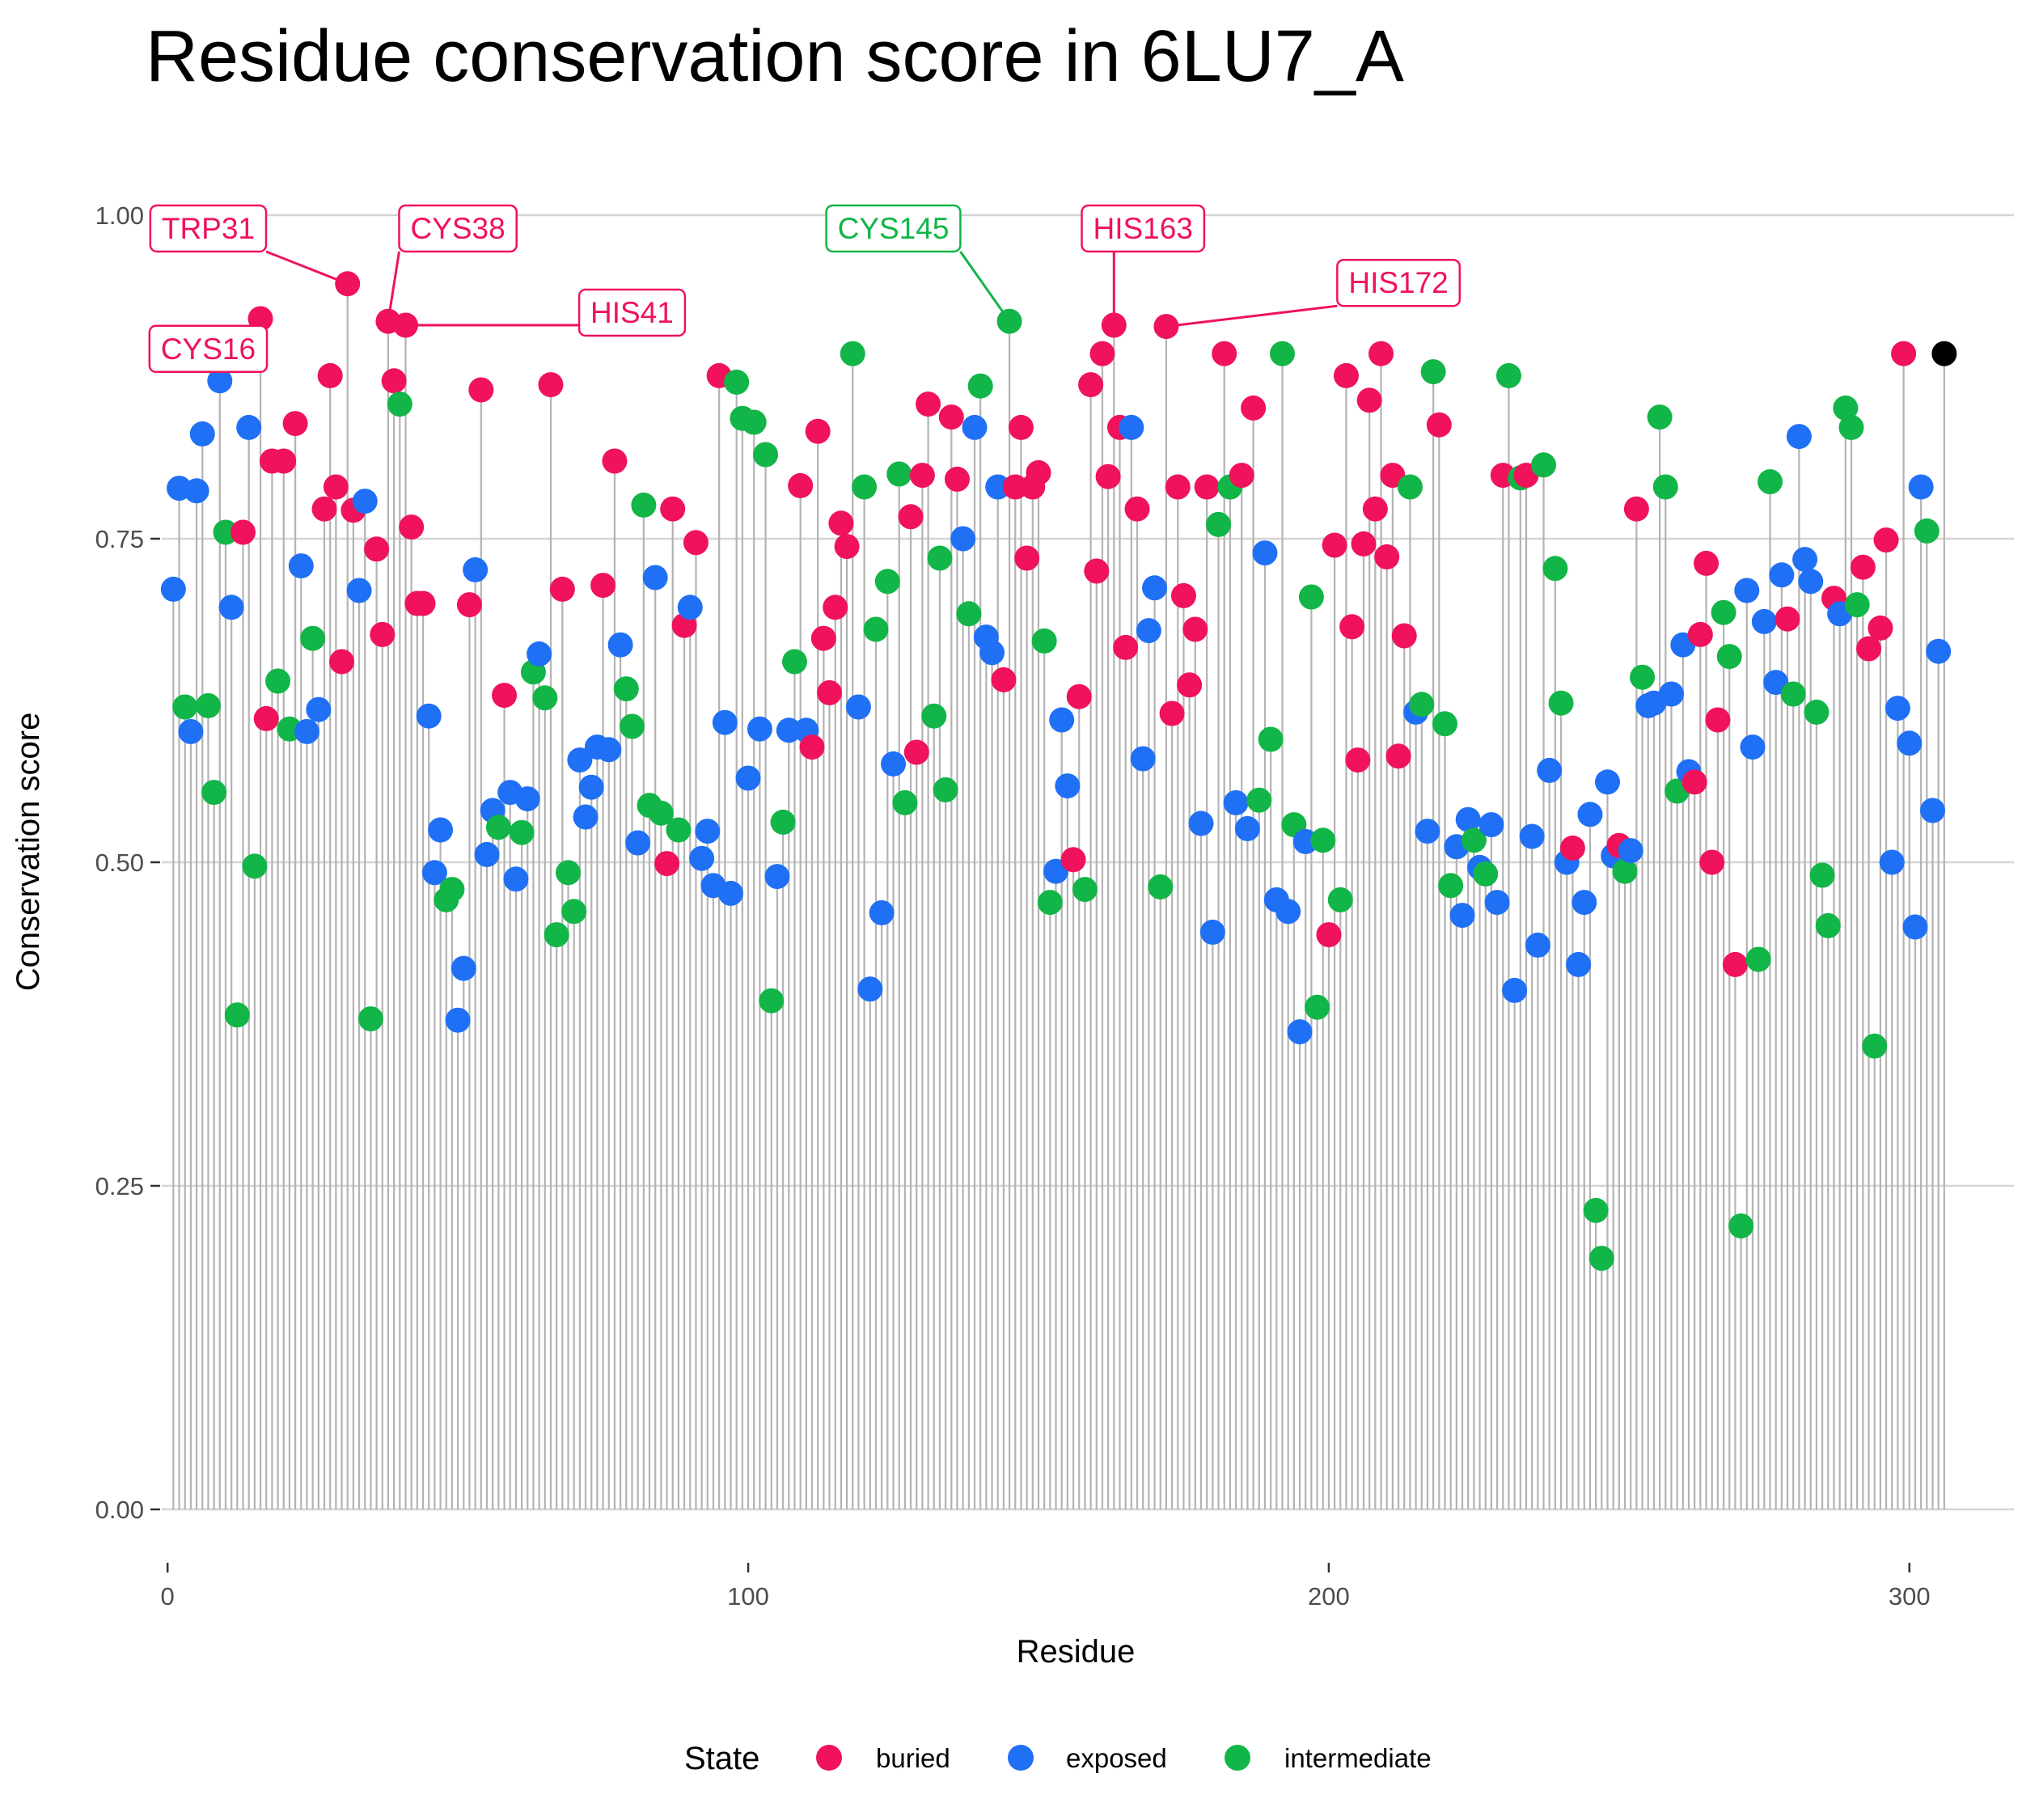 This screenshot has width=2022, height=1820. What do you see at coordinates (1116, 1758) in the screenshot?
I see `legend-exposed-label: exposed` at bounding box center [1116, 1758].